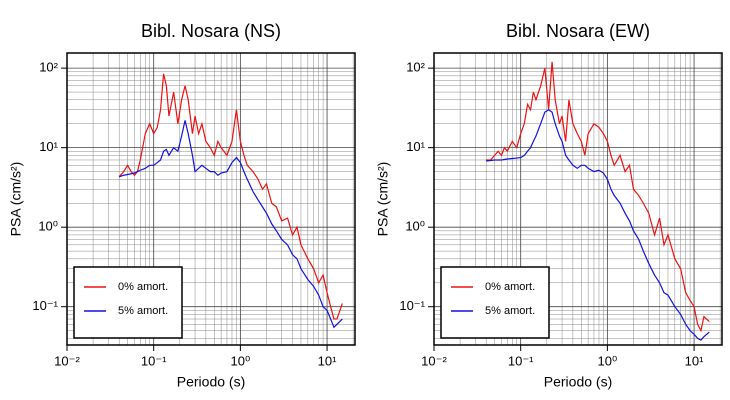 The width and height of the screenshot is (730, 400). I want to click on chart-title: Bibl. Nosara (EW), so click(578, 31).